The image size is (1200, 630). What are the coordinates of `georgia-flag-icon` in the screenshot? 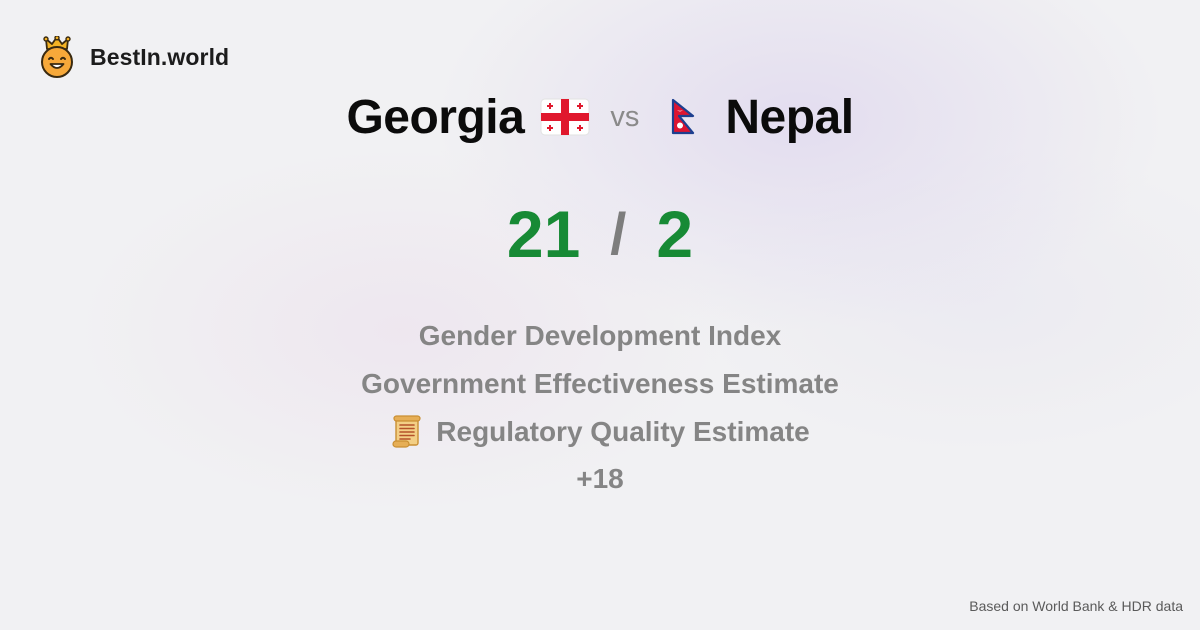 It's located at (565, 117).